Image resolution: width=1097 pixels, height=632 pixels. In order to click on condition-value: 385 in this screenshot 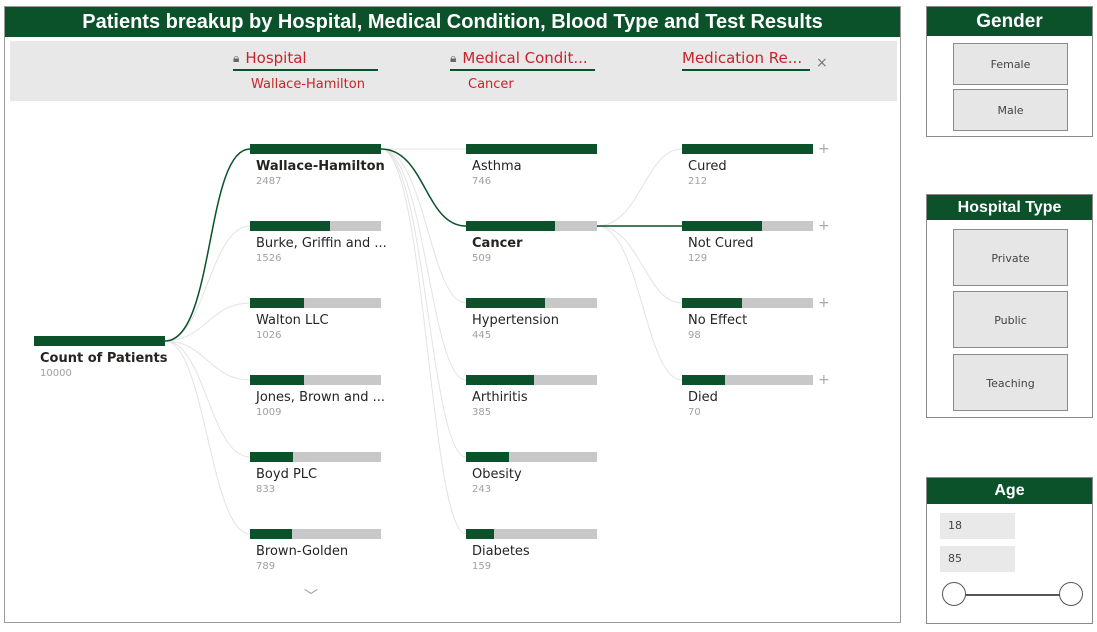, I will do `click(482, 412)`.